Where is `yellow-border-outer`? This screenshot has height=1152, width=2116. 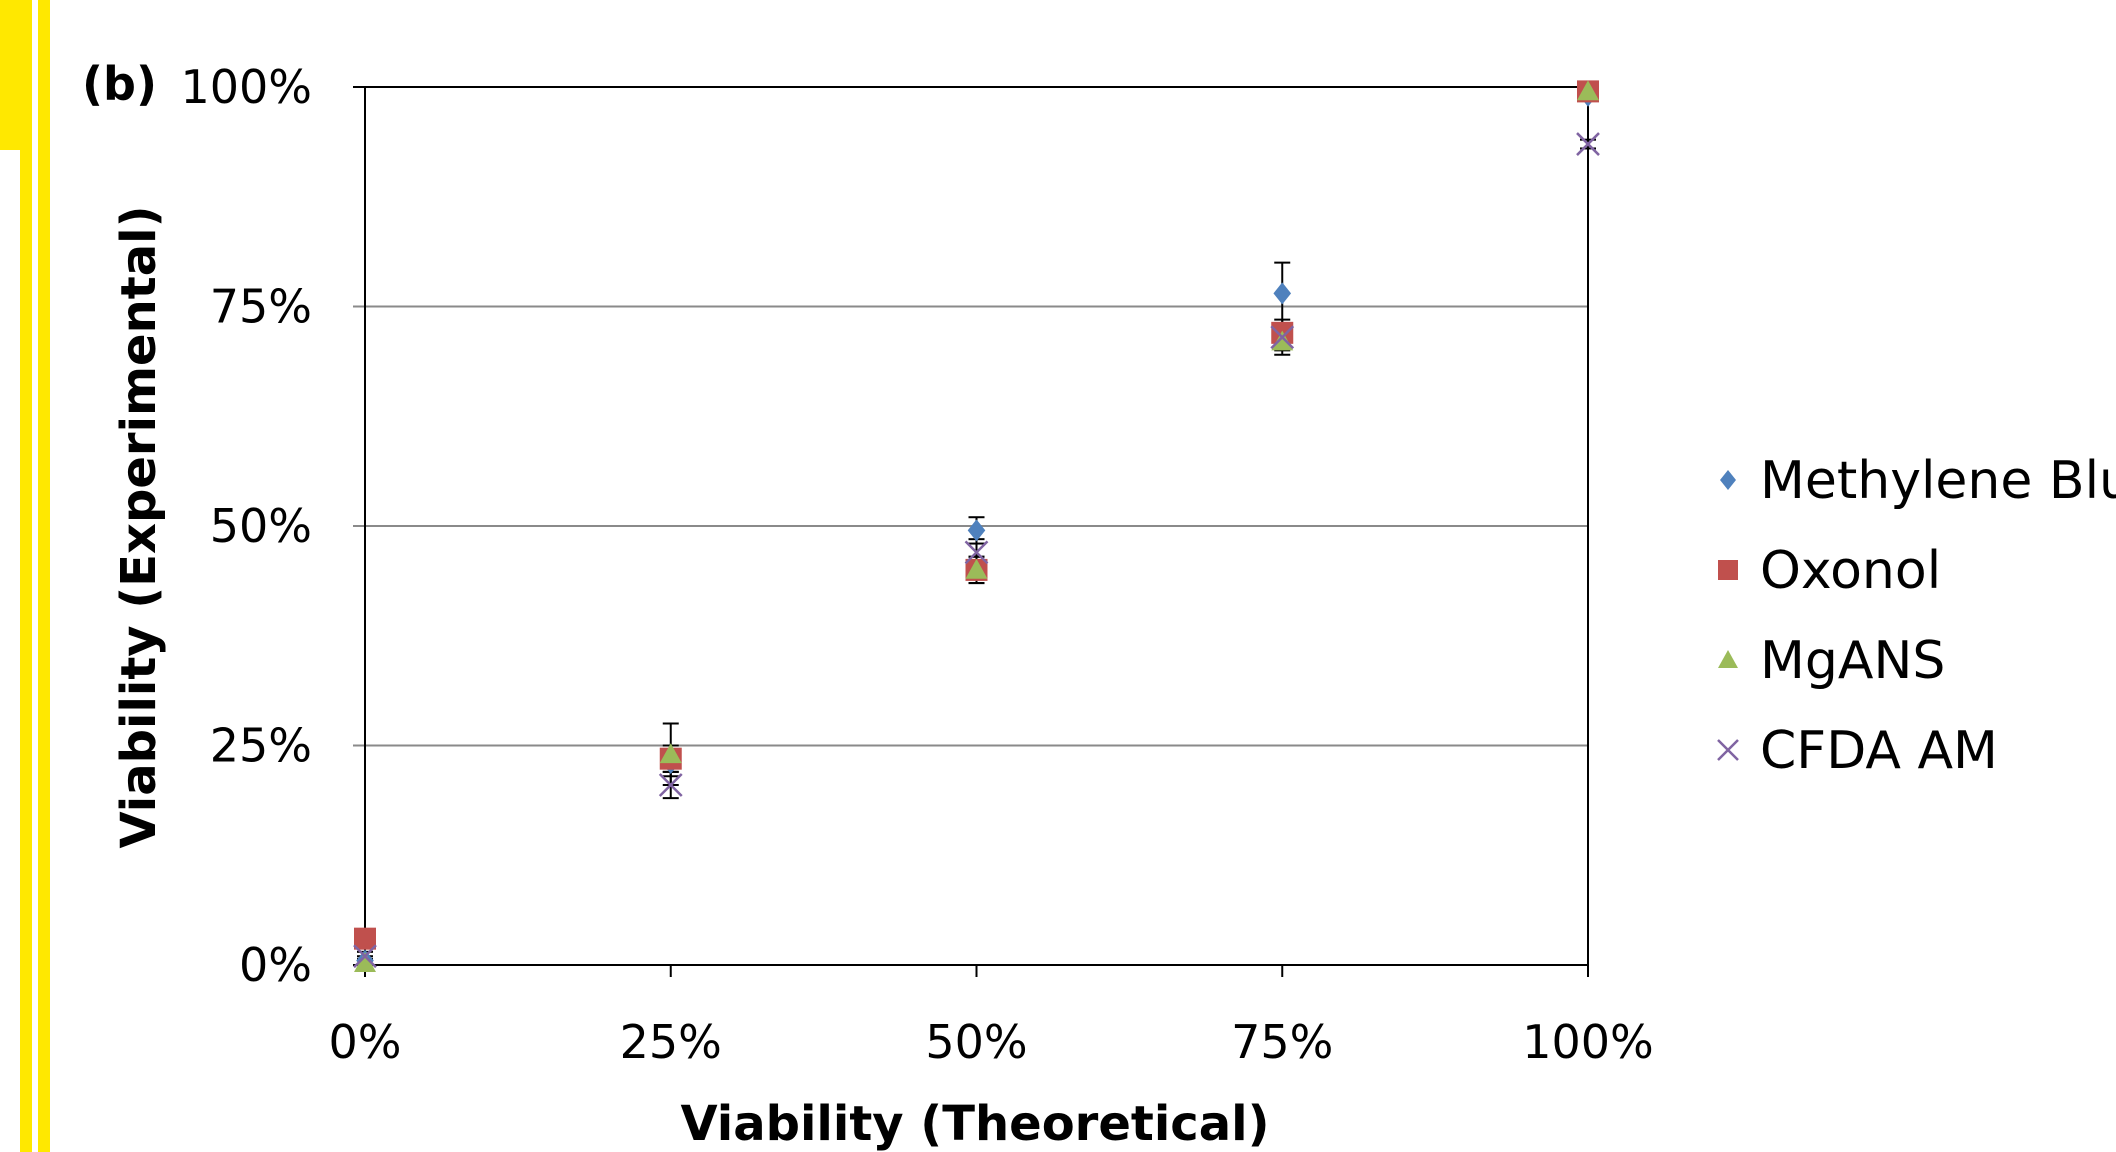 yellow-border-outer is located at coordinates (26, 576).